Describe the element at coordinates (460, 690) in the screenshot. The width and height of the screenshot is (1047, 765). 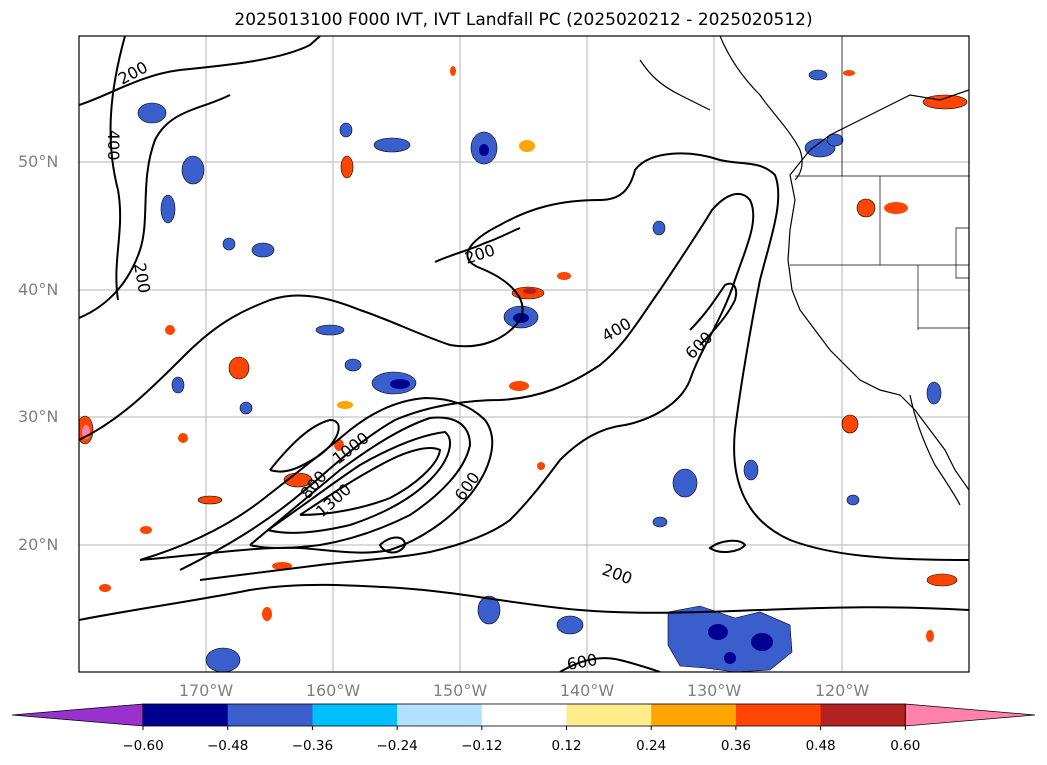
I see `lon-label-150w: 150°W` at that location.